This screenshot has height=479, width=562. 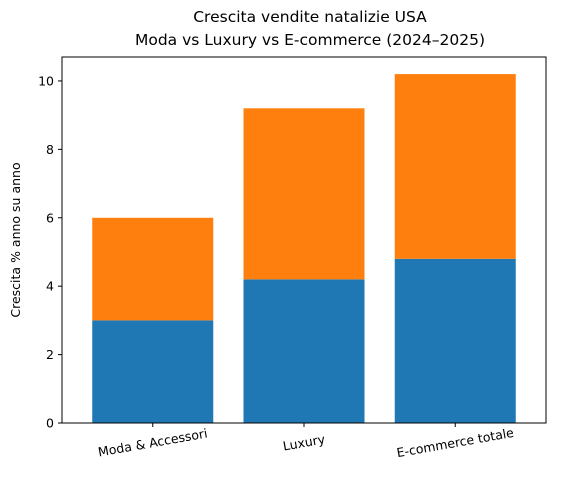 What do you see at coordinates (15, 239) in the screenshot?
I see `y-axis-label: Crescita % anno su anno` at bounding box center [15, 239].